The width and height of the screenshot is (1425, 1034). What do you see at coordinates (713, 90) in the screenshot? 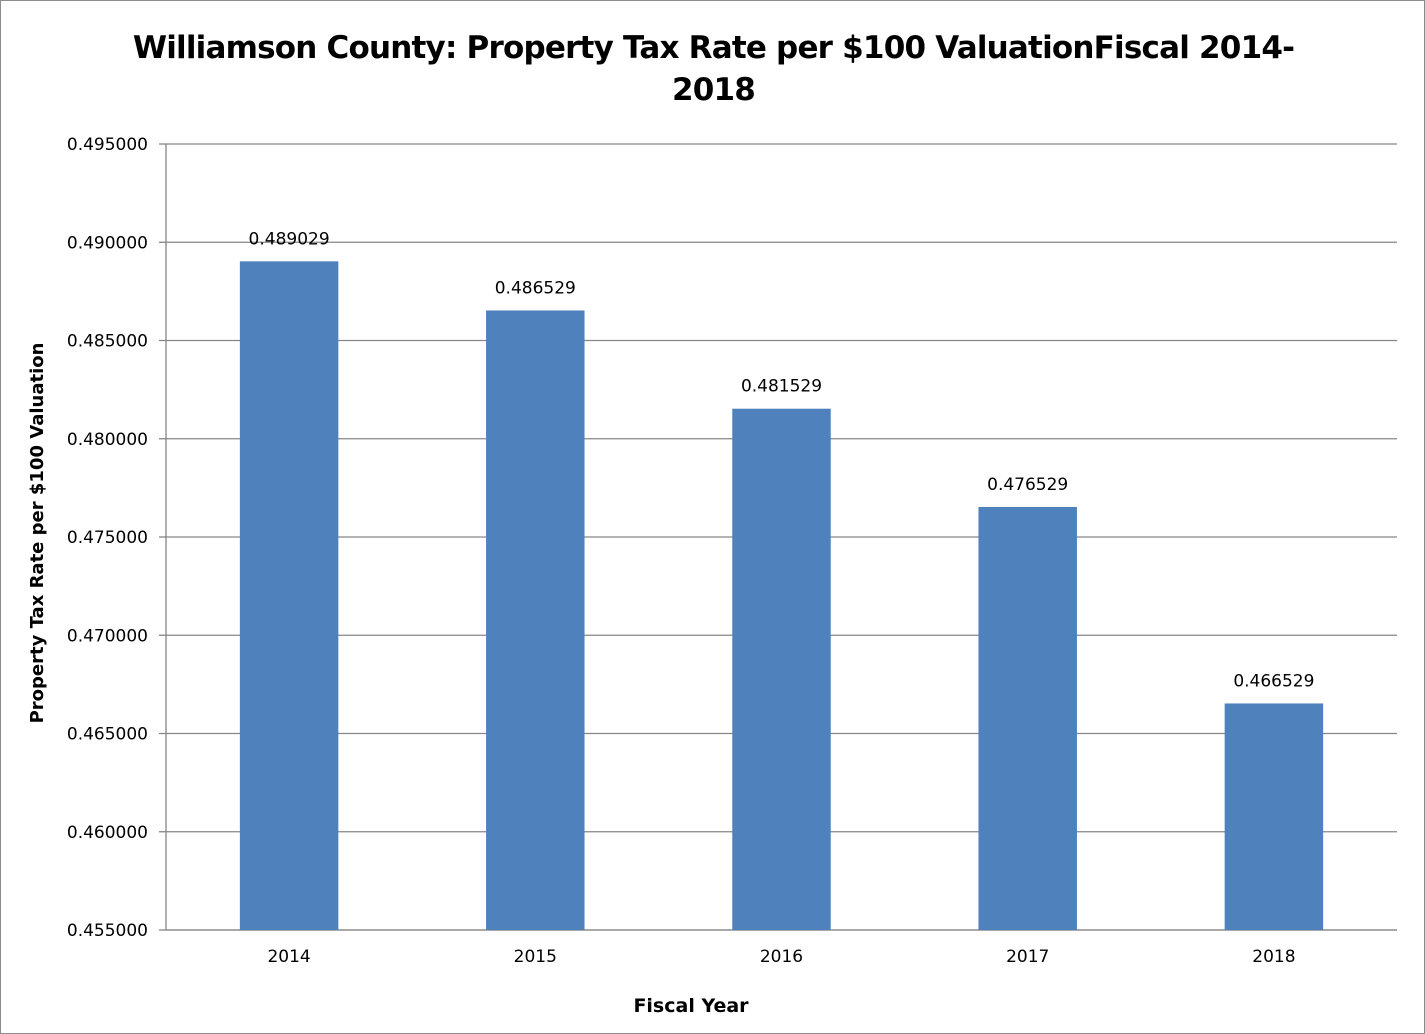
I see `chart-title-line-2: 2018` at bounding box center [713, 90].